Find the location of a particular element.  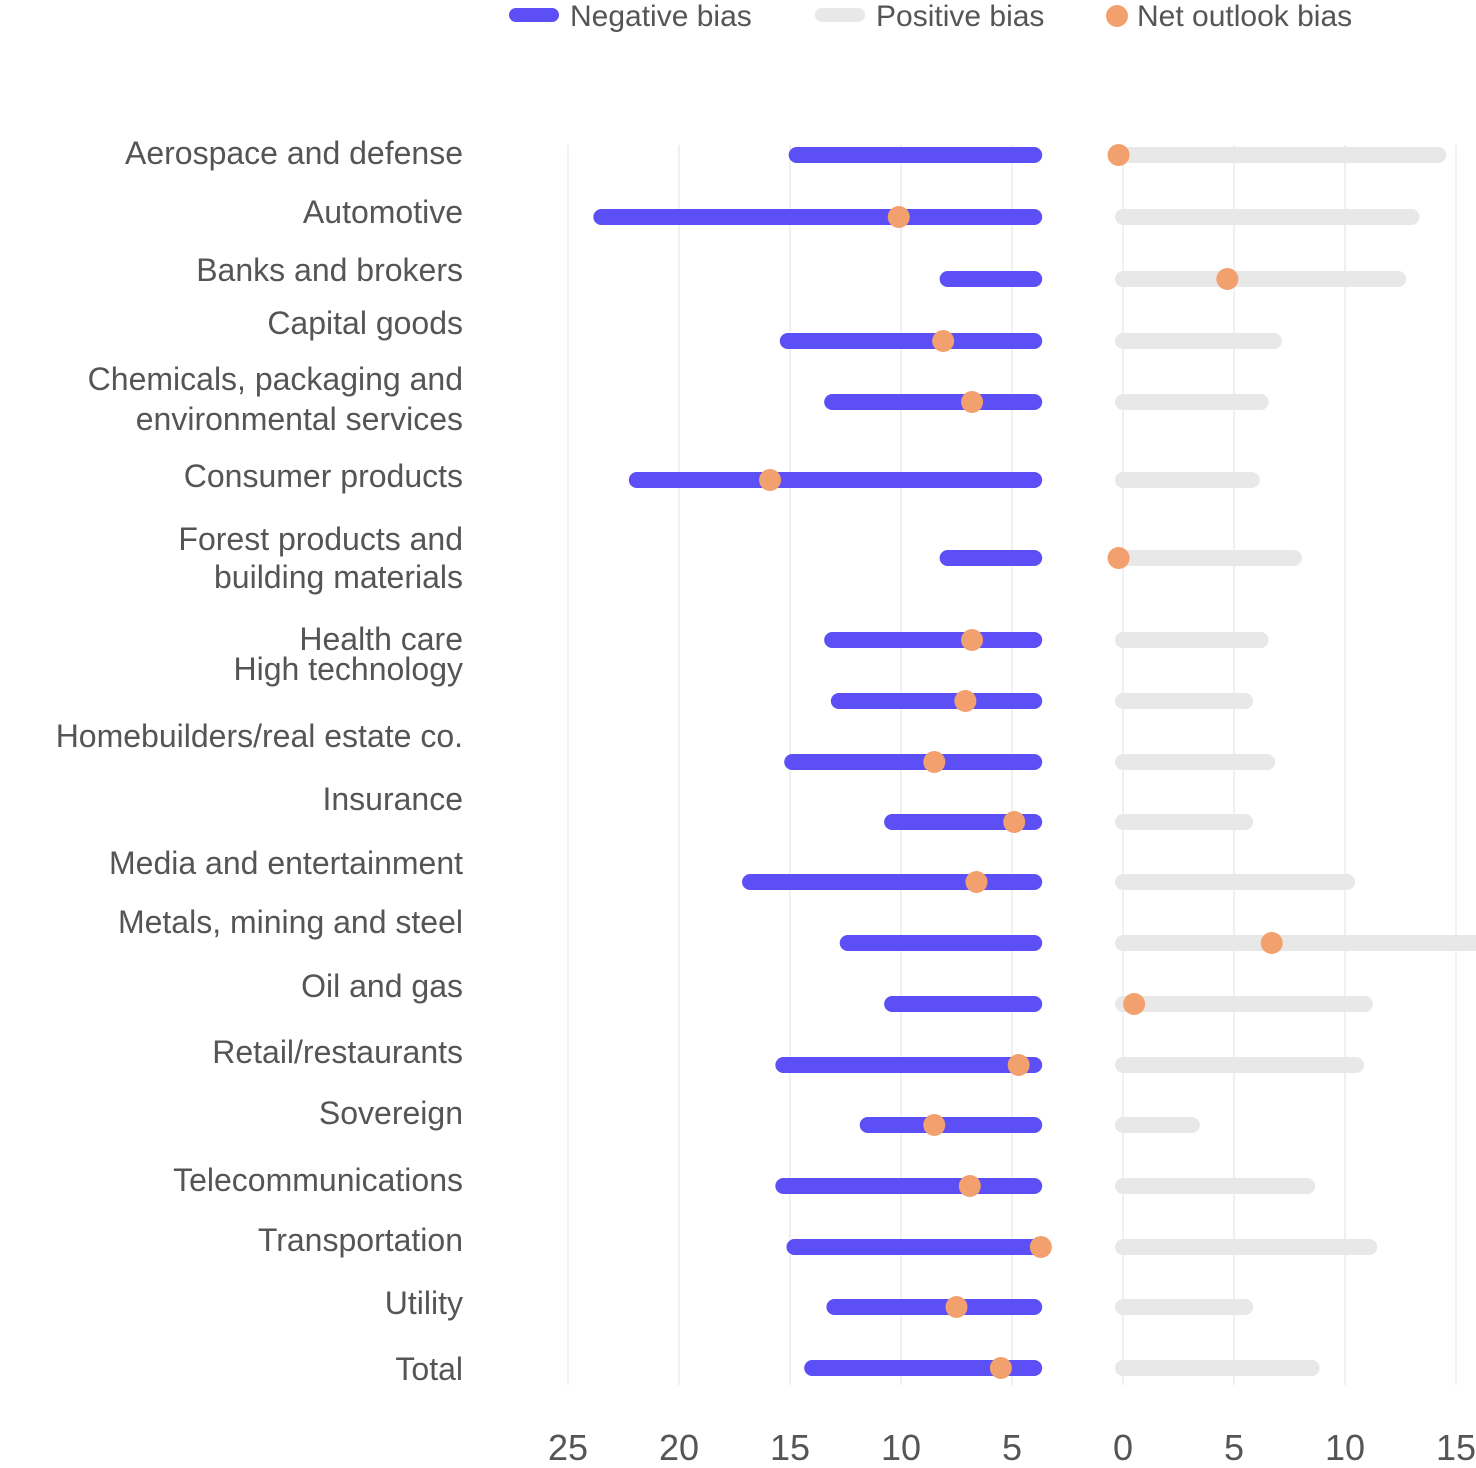

x-tick-label: 20 is located at coordinates (679, 1445).